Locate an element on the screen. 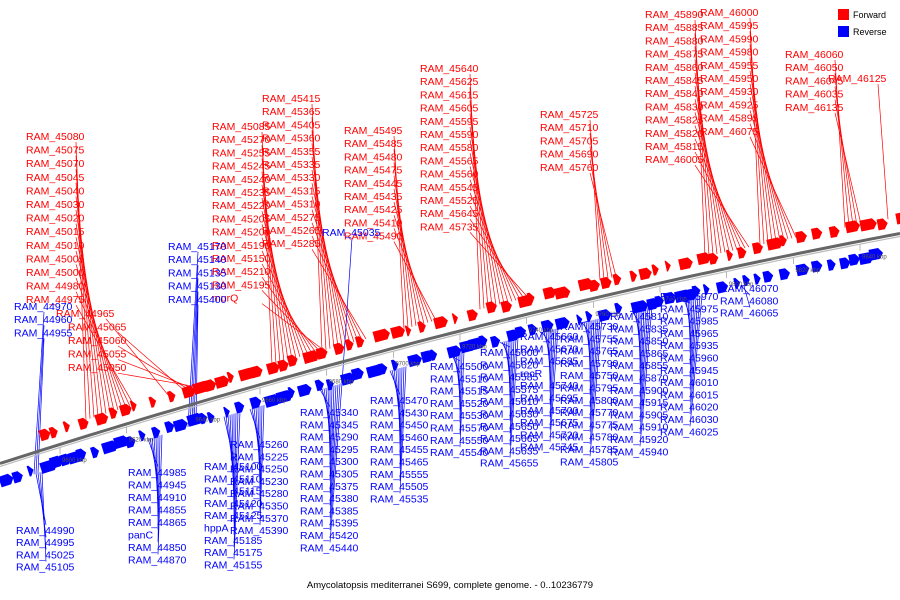 The height and width of the screenshot is (600, 900). reverse-gene-label: RAM_45465 is located at coordinates (399, 463).